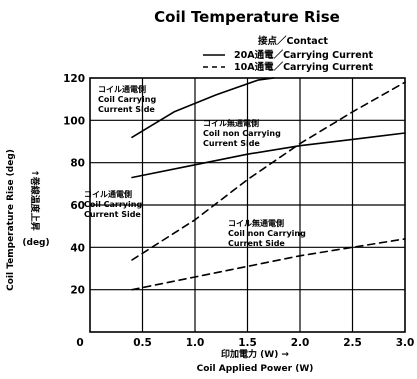  I want to click on annotation-10a-noncarry: コイル無通電側 Coil non Carrying Current Side, so click(268, 233).